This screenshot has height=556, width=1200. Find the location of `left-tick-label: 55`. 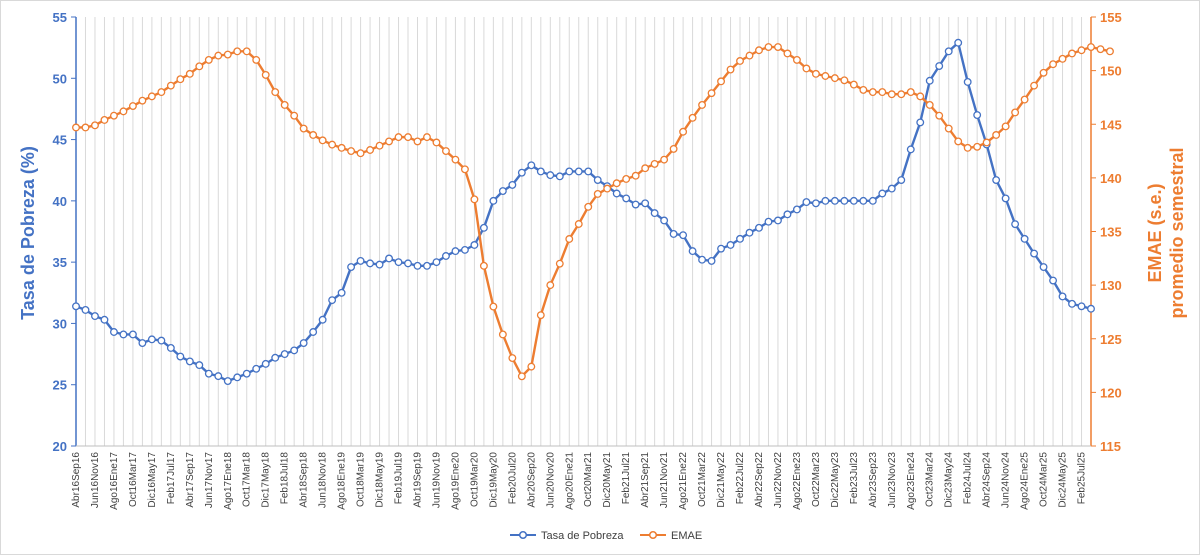

left-tick-label: 55 is located at coordinates (60, 17).